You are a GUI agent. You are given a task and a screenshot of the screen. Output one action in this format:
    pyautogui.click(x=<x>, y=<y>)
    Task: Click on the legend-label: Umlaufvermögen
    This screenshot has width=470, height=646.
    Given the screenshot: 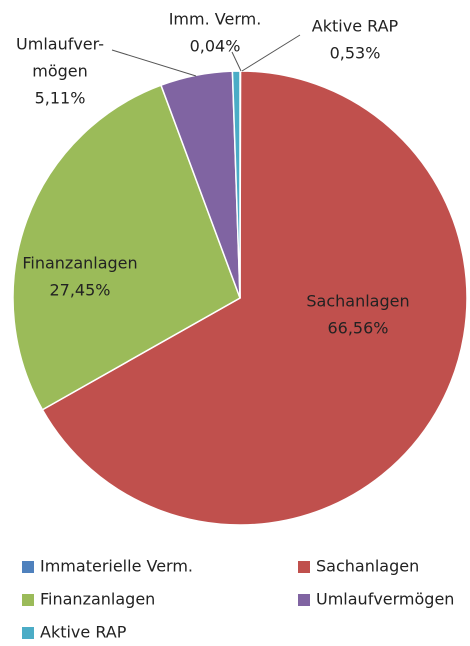 What is the action you would take?
    pyautogui.click(x=385, y=599)
    